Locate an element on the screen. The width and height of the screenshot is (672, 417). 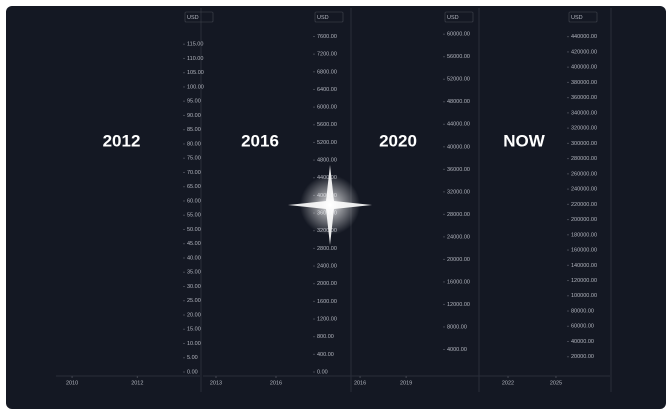
y-tick-label: 240000.00 is located at coordinates (584, 190).